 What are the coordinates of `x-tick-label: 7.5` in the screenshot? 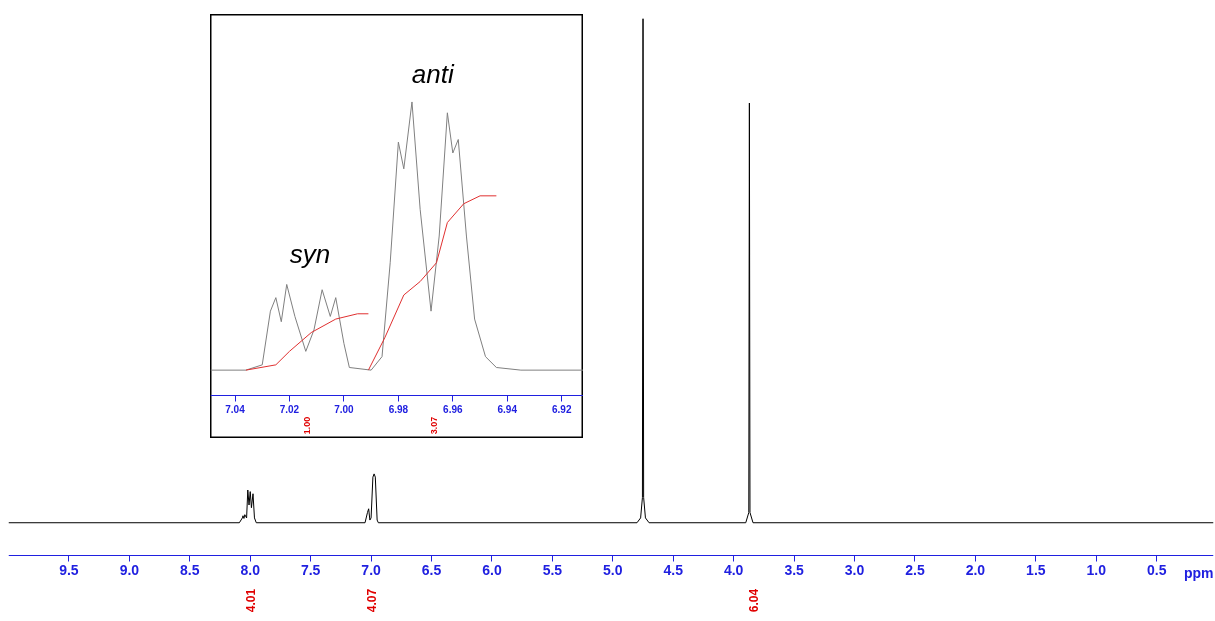 It's located at (310, 570).